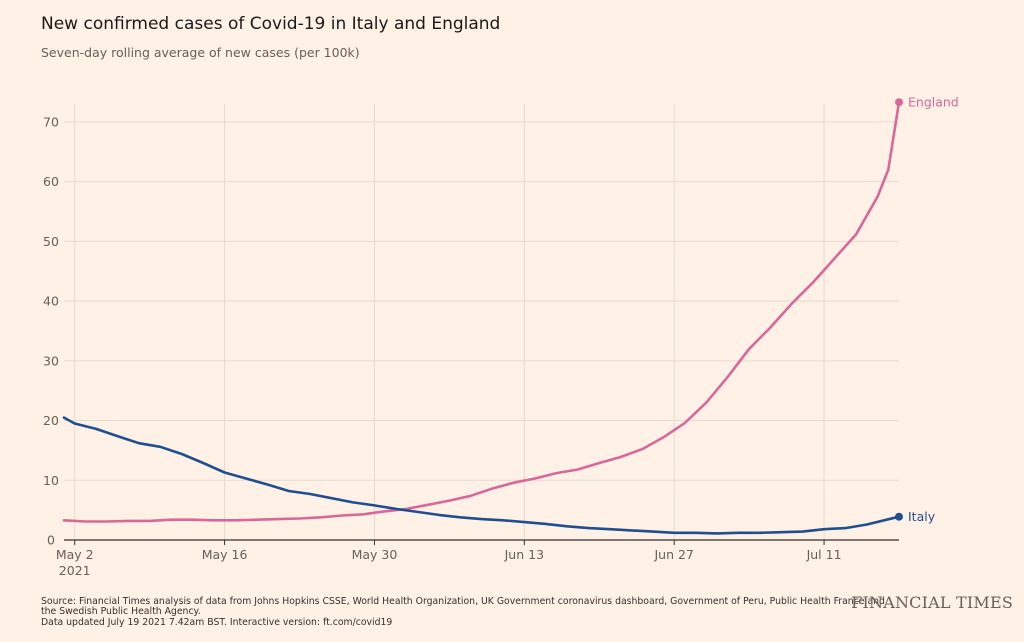 Image resolution: width=1024 pixels, height=642 pixels. What do you see at coordinates (899, 102) in the screenshot?
I see `series-end-dot-england` at bounding box center [899, 102].